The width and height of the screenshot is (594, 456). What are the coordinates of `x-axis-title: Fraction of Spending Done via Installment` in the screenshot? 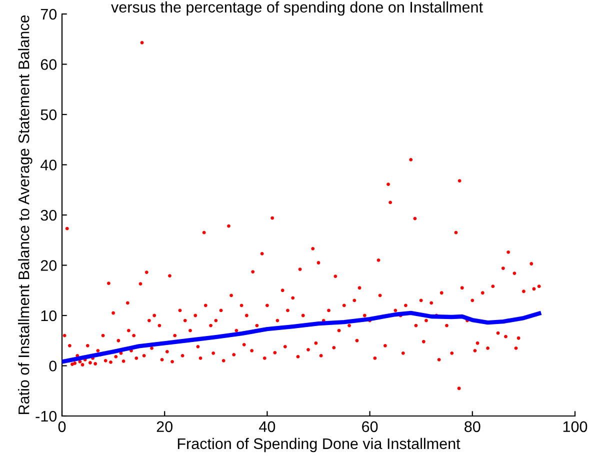 It's located at (319, 445).